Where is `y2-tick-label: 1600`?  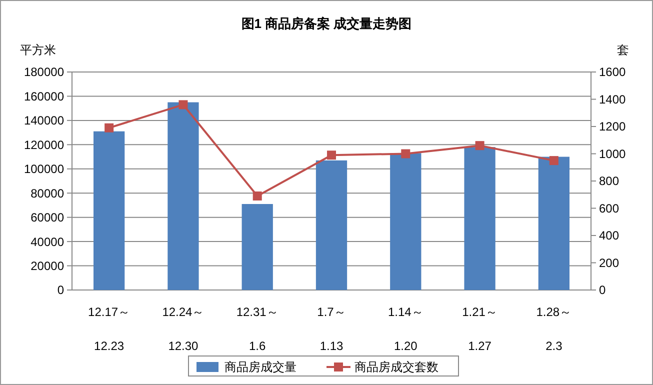
y2-tick-label: 1600 is located at coordinates (612, 72).